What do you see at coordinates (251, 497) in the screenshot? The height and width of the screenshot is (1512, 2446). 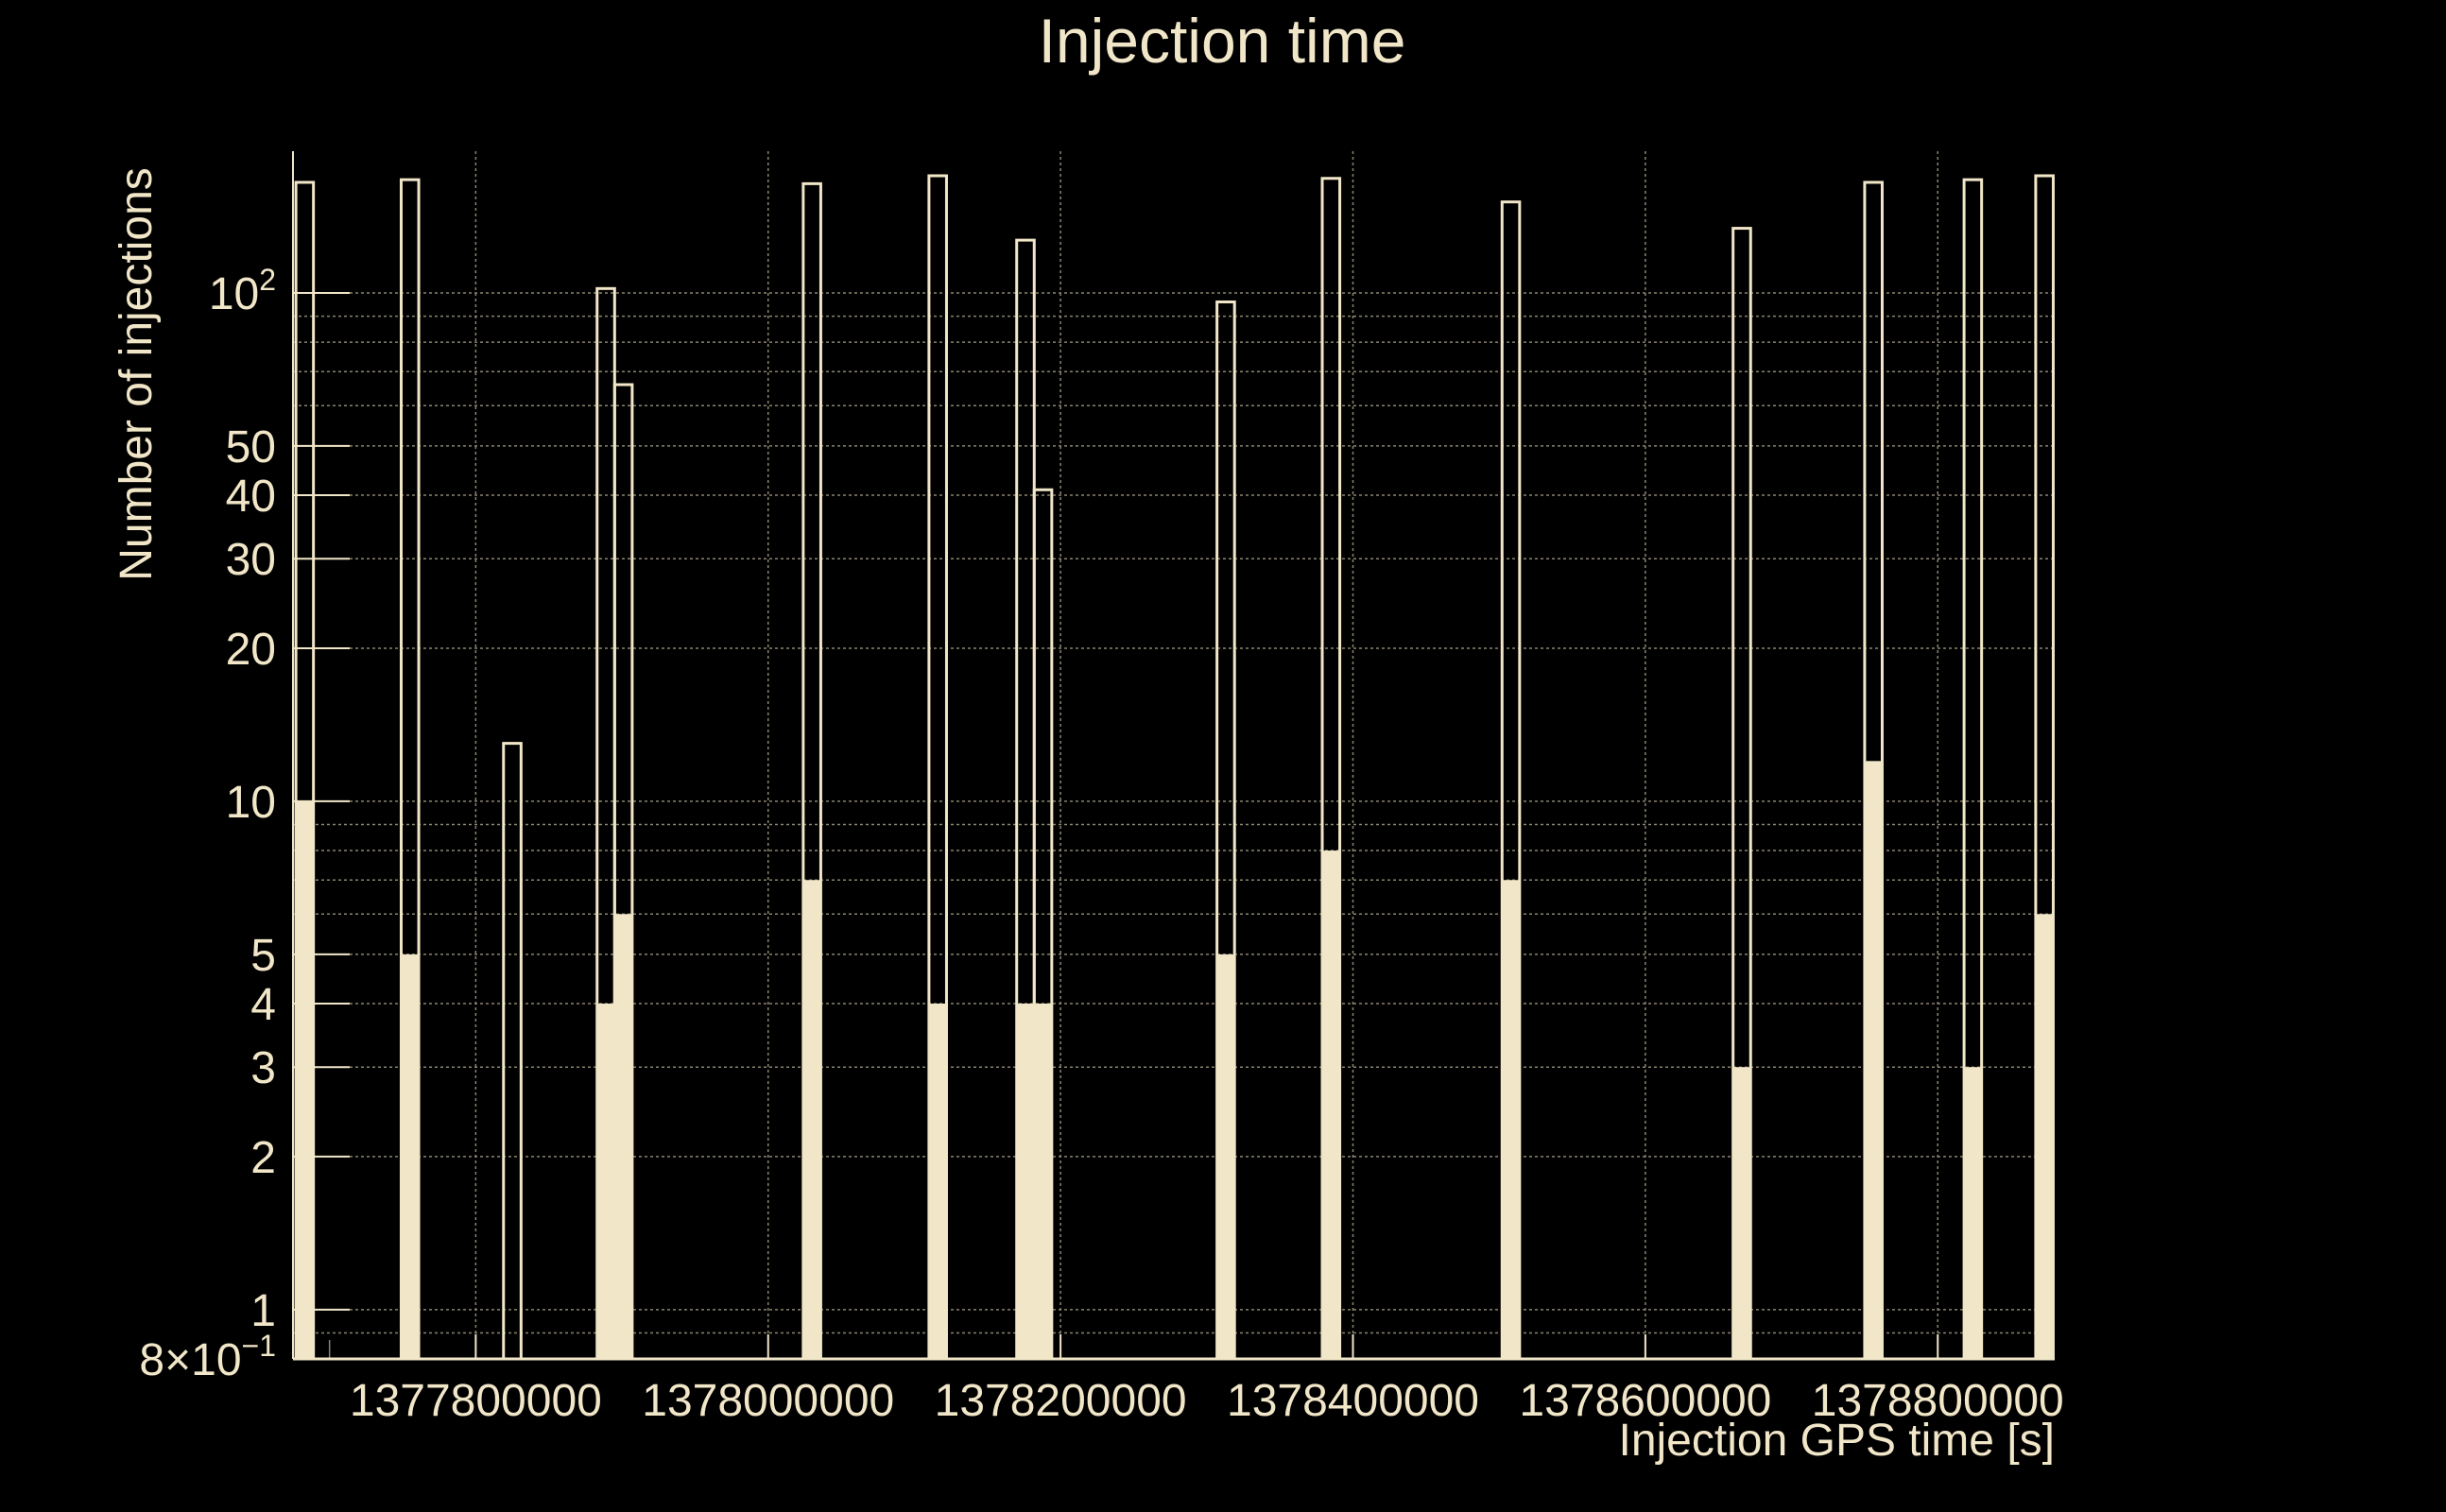 I see `y-tick-label: 40` at bounding box center [251, 497].